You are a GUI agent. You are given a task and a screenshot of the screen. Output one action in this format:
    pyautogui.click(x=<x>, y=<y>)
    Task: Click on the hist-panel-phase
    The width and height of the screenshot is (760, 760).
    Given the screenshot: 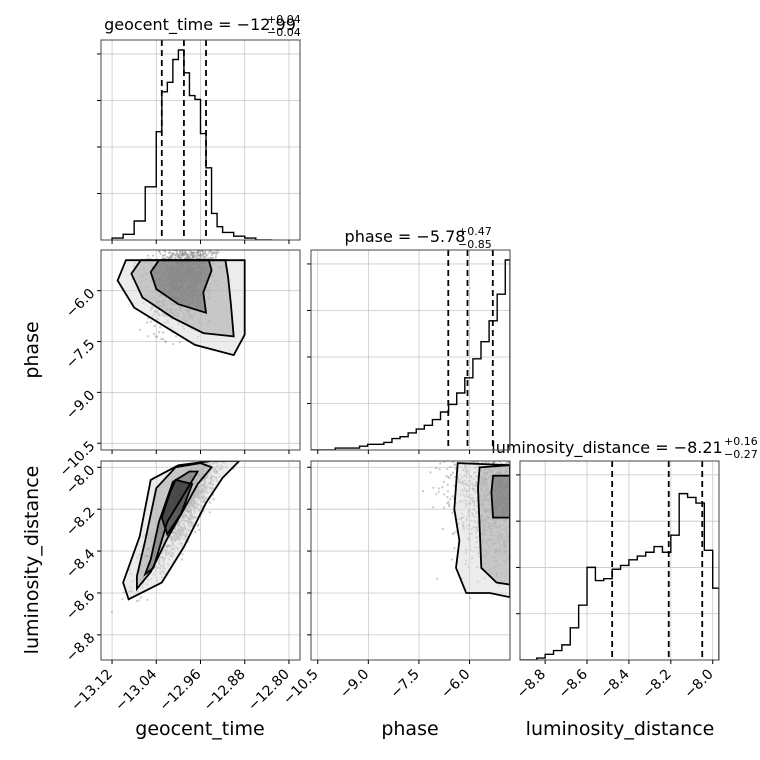 What is the action you would take?
    pyautogui.click(x=409, y=350)
    